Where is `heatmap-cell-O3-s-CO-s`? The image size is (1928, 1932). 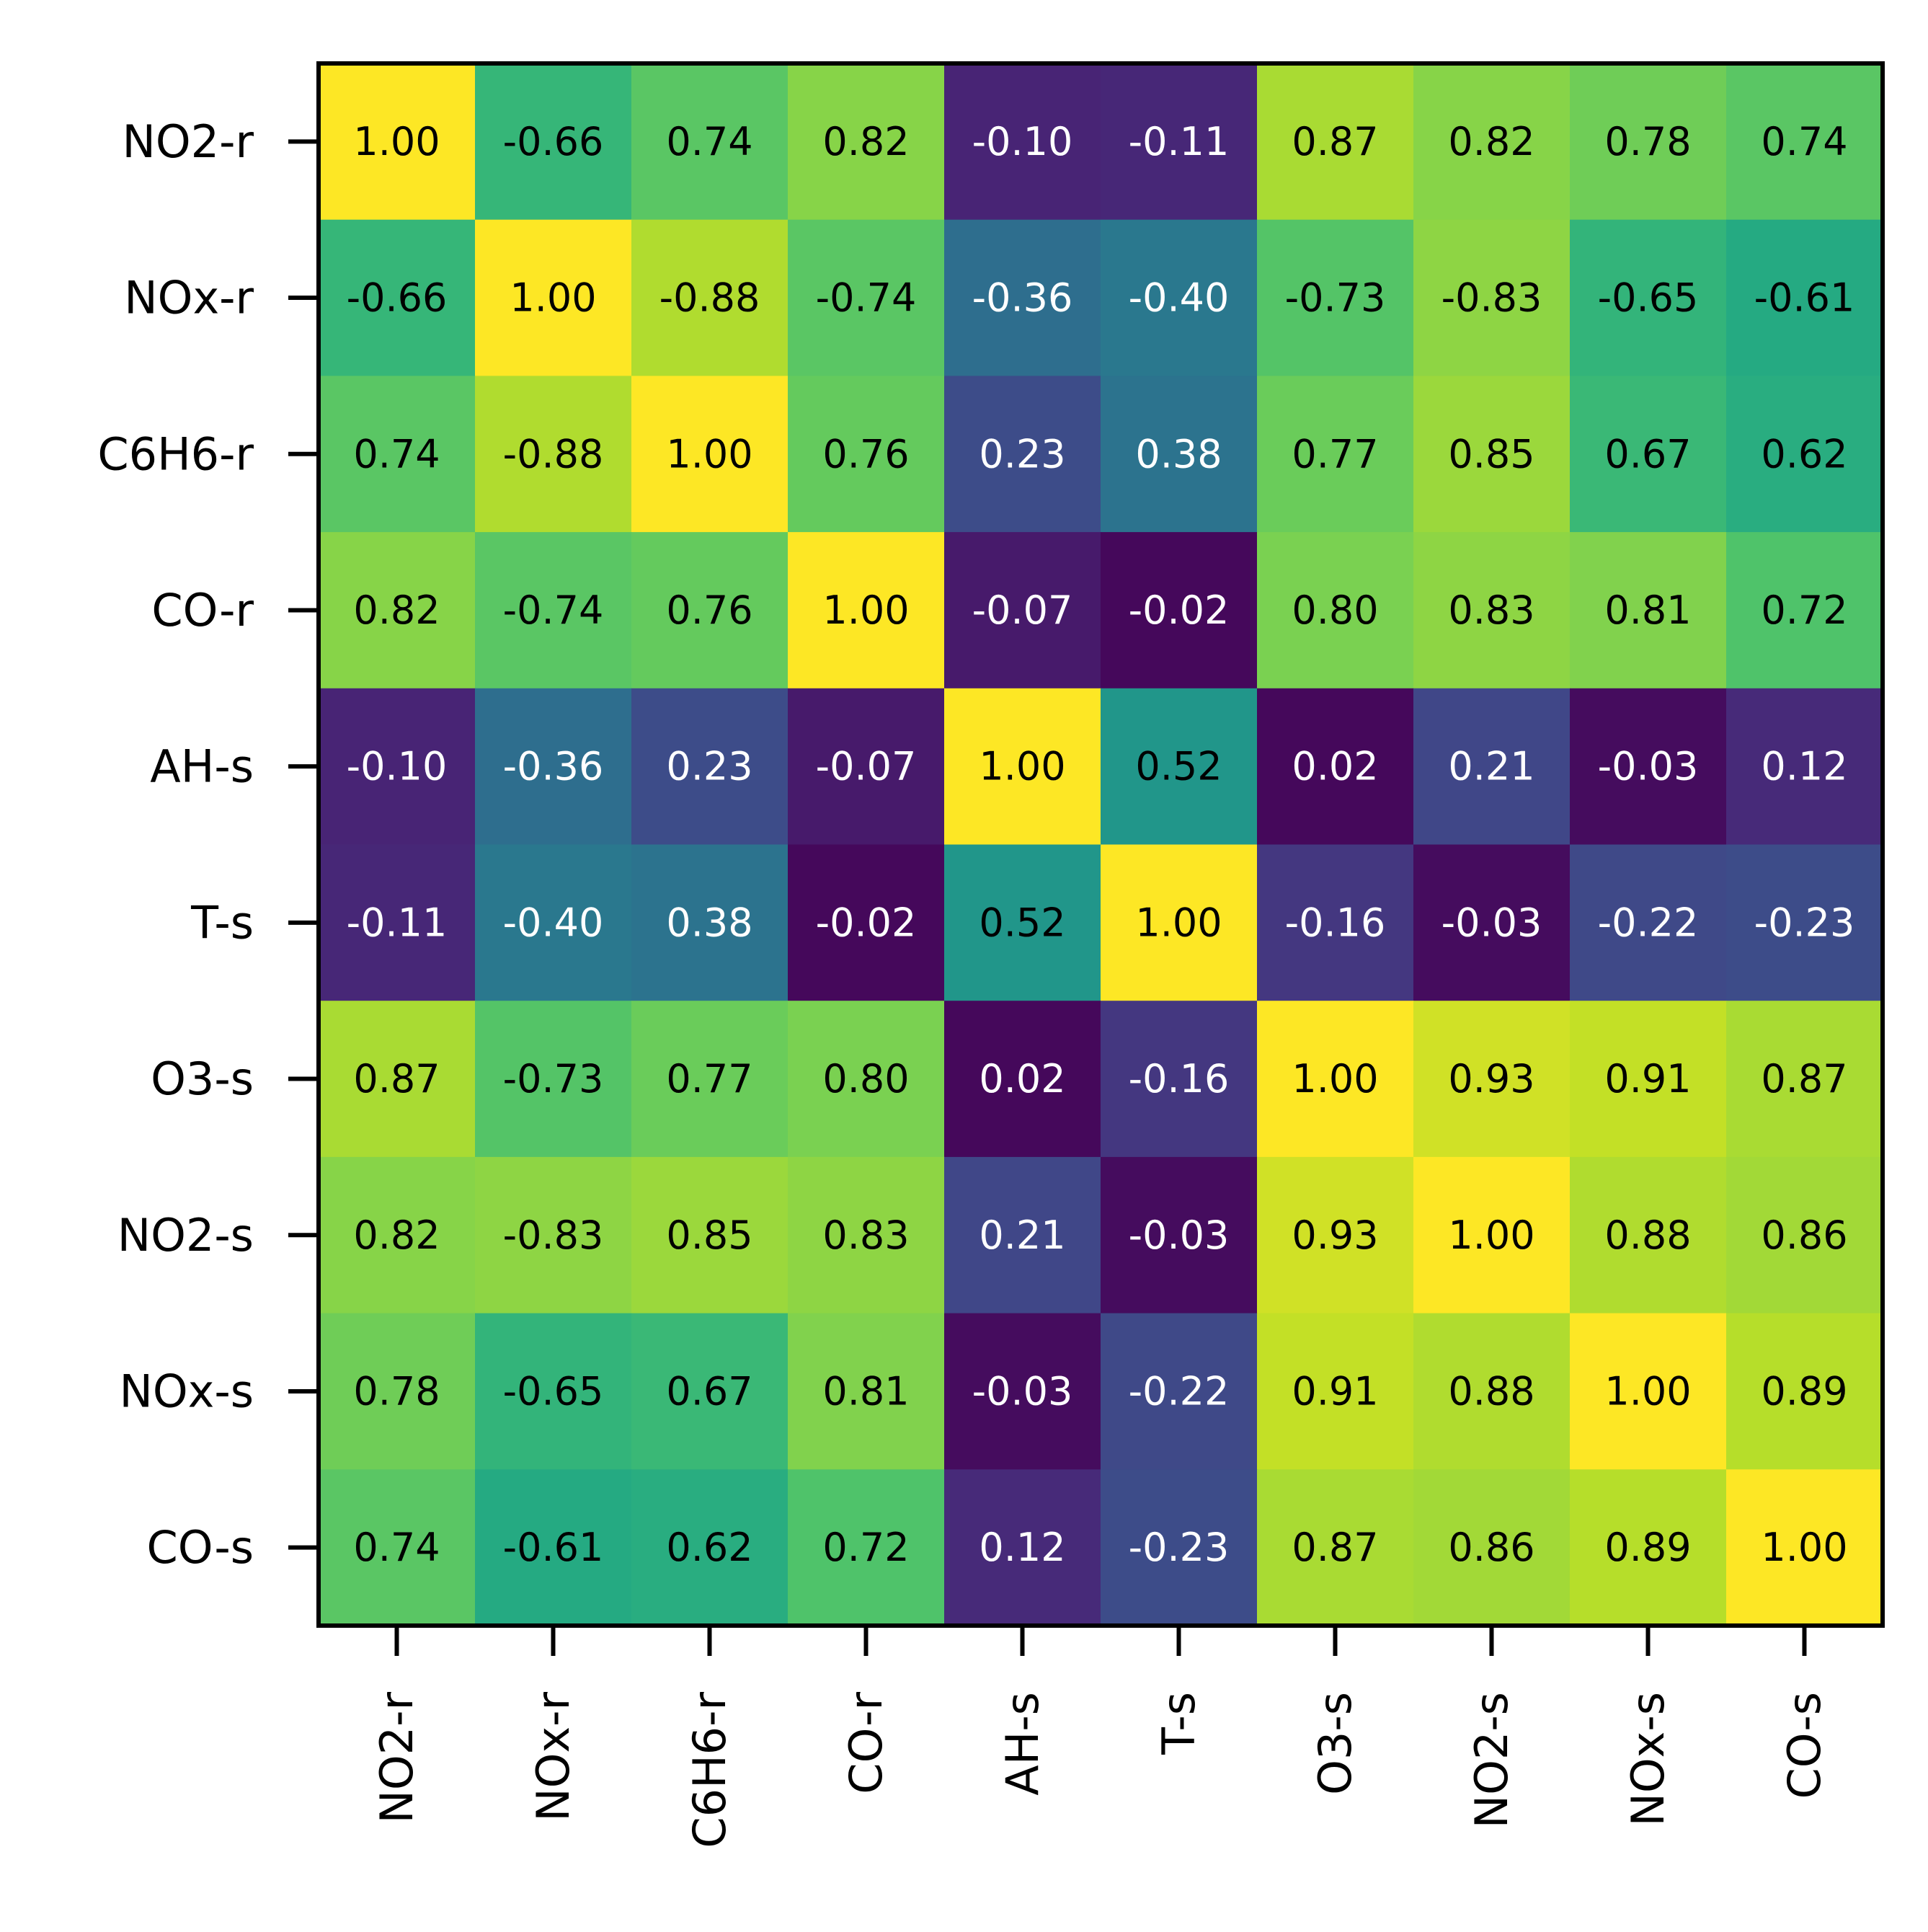
heatmap-cell-O3-s-CO-s is located at coordinates (1804, 1079).